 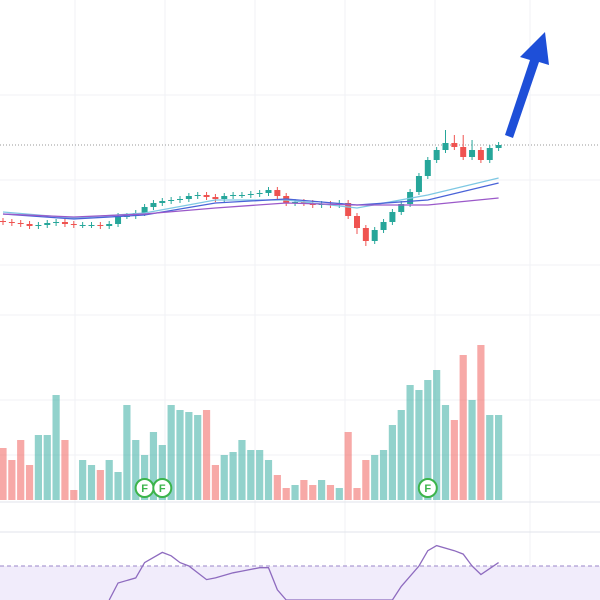 I want to click on arrow-annotation, so click(x=527, y=85).